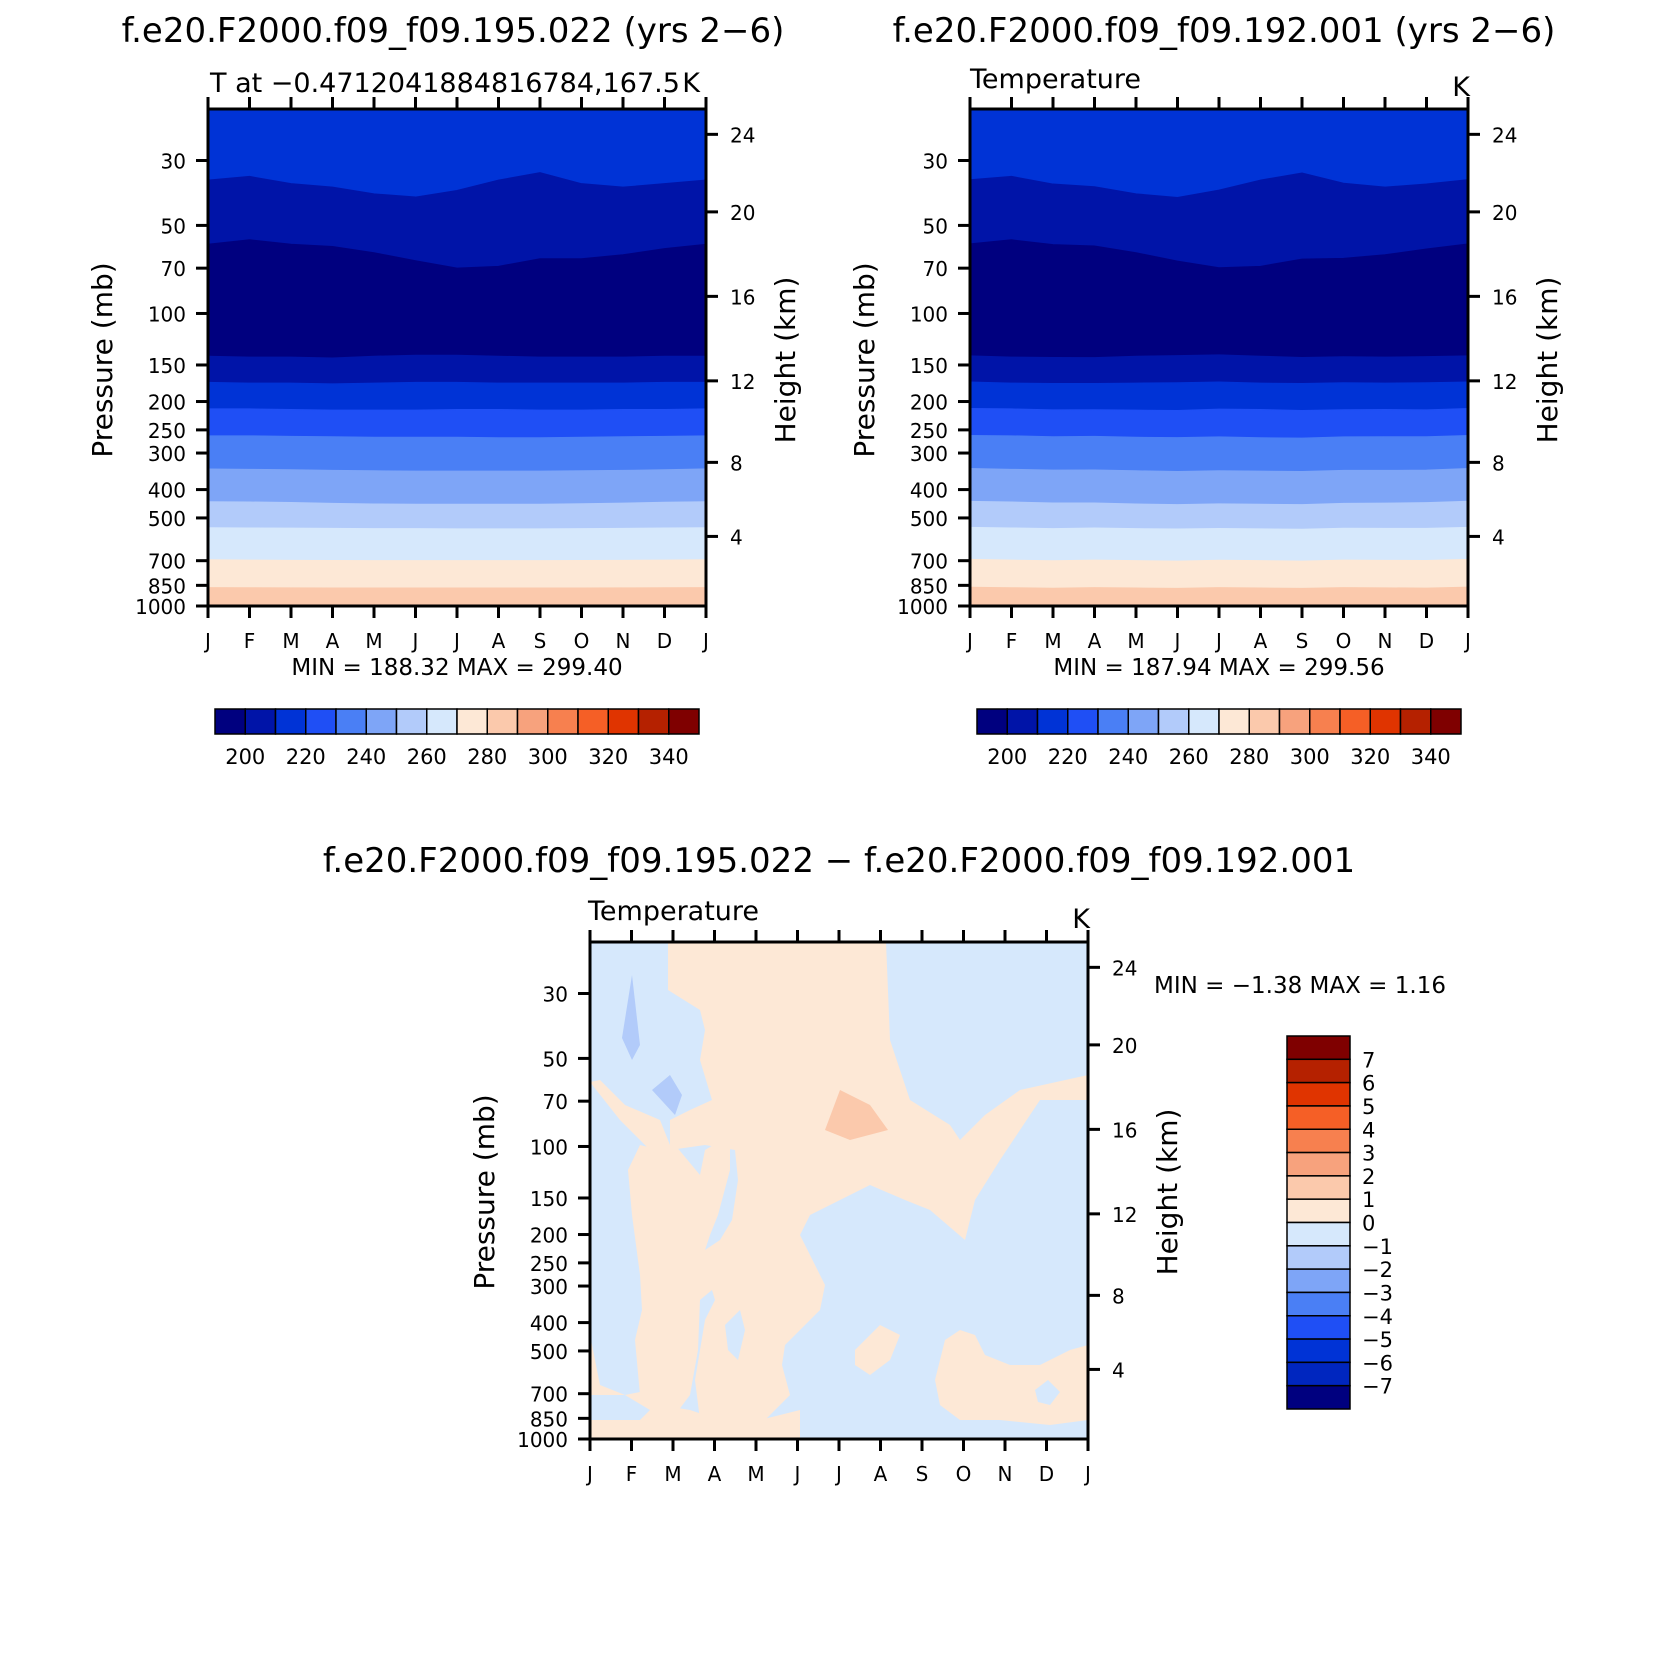 The image size is (1669, 1666). I want to click on y-tick-label: 500, so click(167, 519).